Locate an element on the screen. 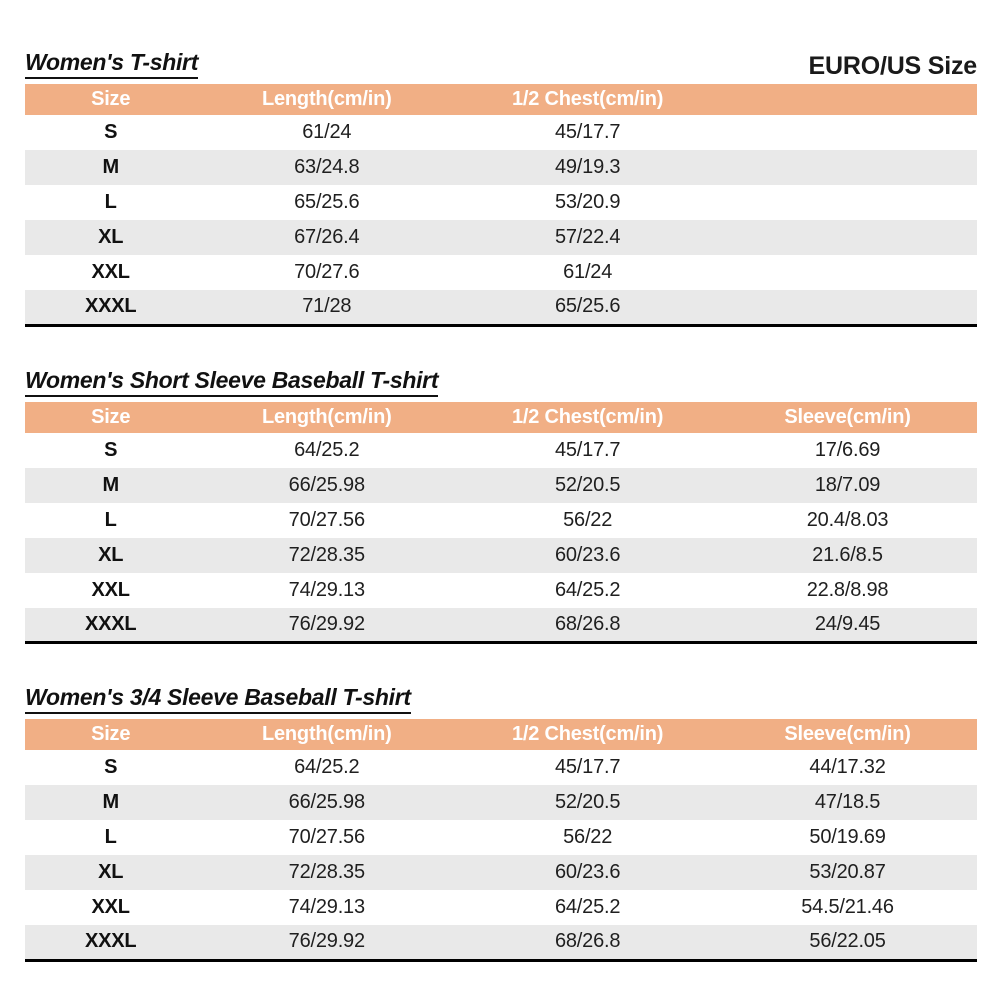 The height and width of the screenshot is (1000, 1000). header-row: Size Length(cm/in) 1/2 Chest(cm/in) is located at coordinates (501, 99).